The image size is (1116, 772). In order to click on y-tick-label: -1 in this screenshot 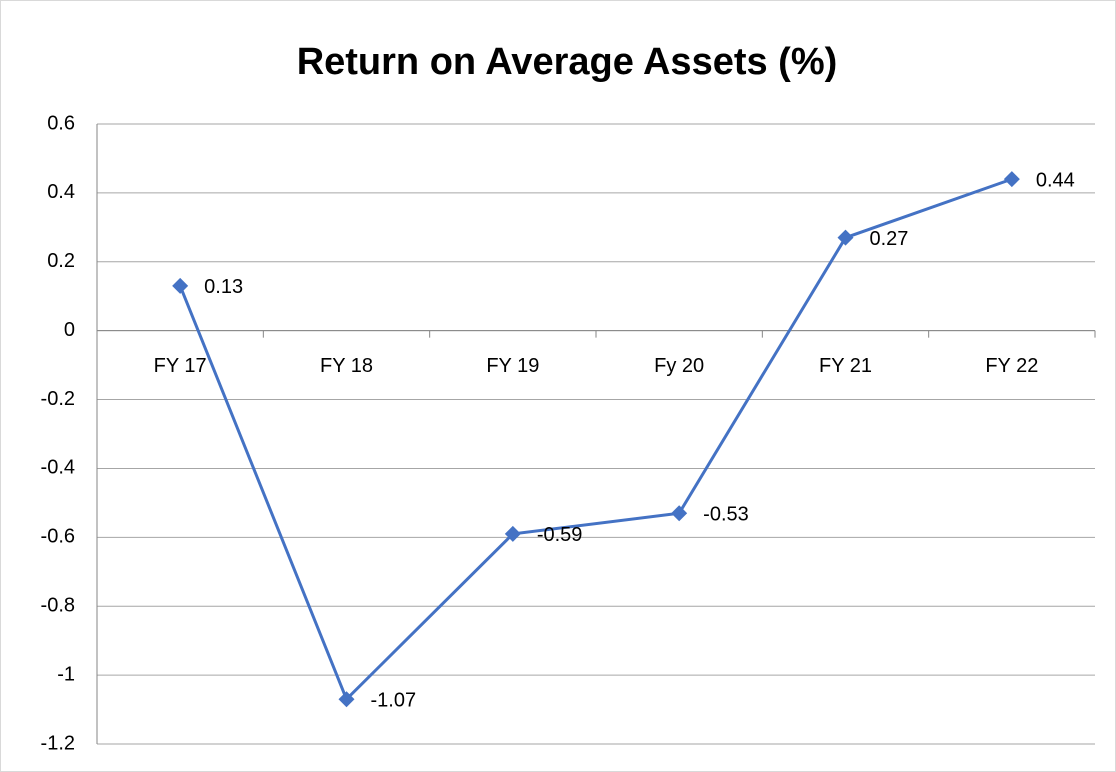, I will do `click(66, 674)`.